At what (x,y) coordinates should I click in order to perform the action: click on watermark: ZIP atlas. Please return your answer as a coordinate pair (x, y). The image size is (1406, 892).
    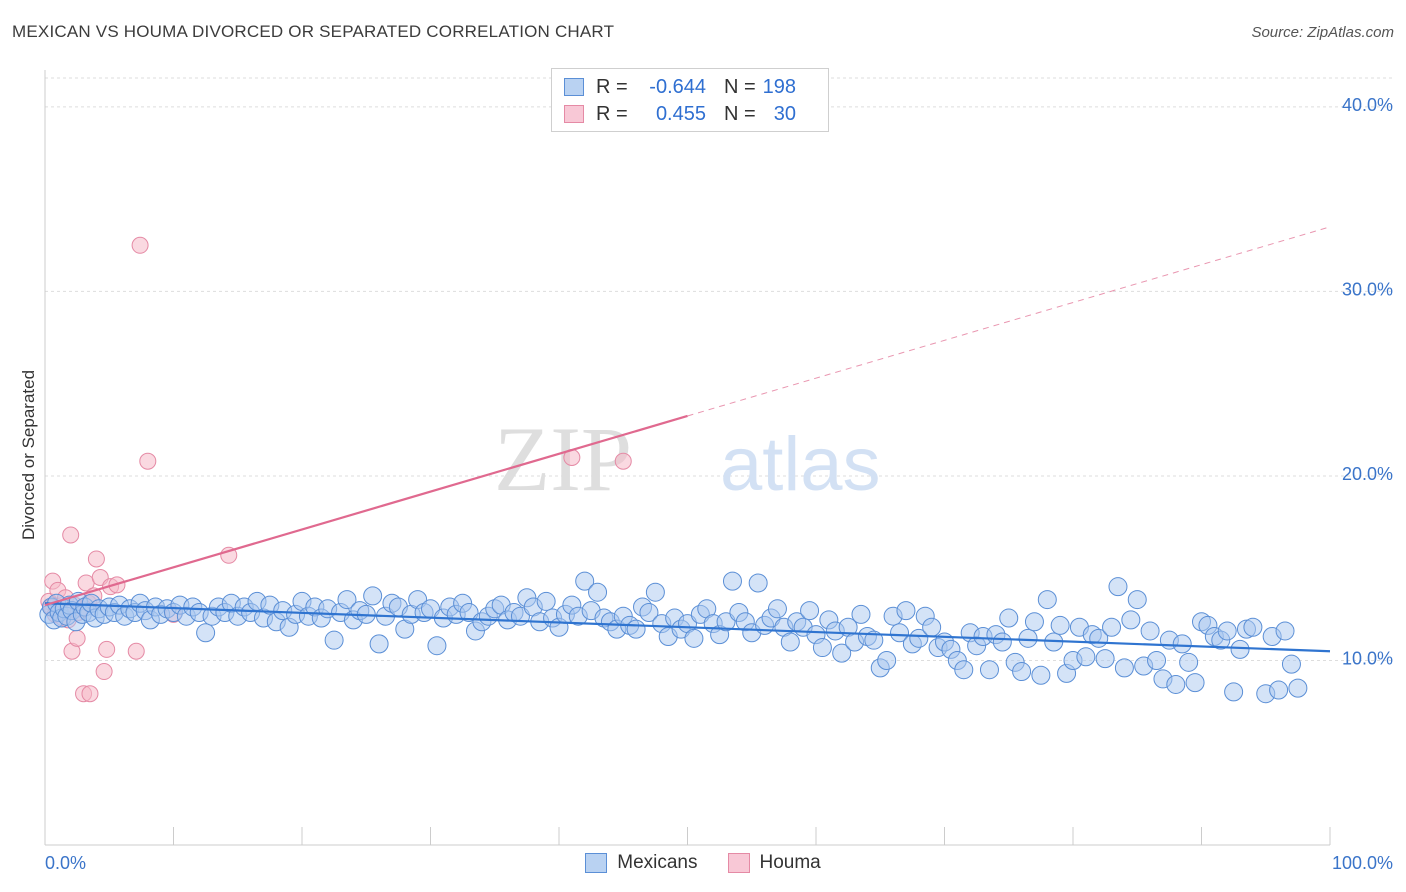
    Looking at the image, I should click on (687, 459).